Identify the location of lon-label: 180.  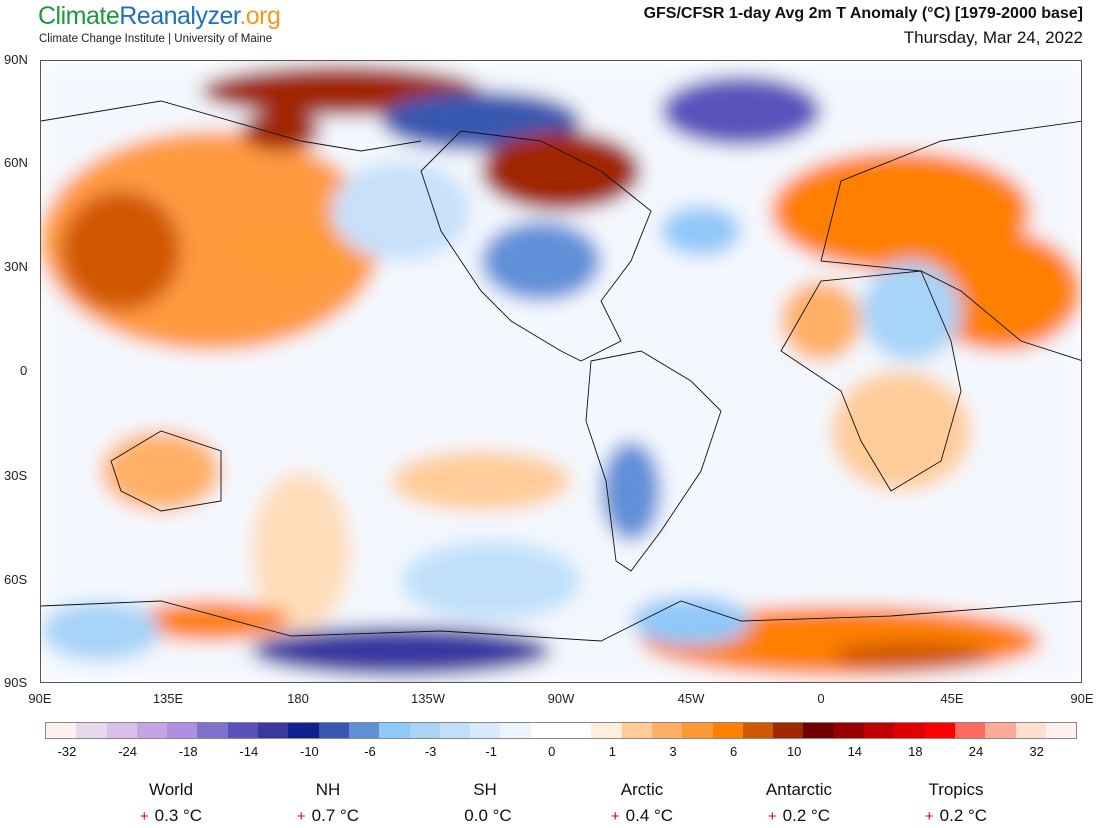
(298, 698).